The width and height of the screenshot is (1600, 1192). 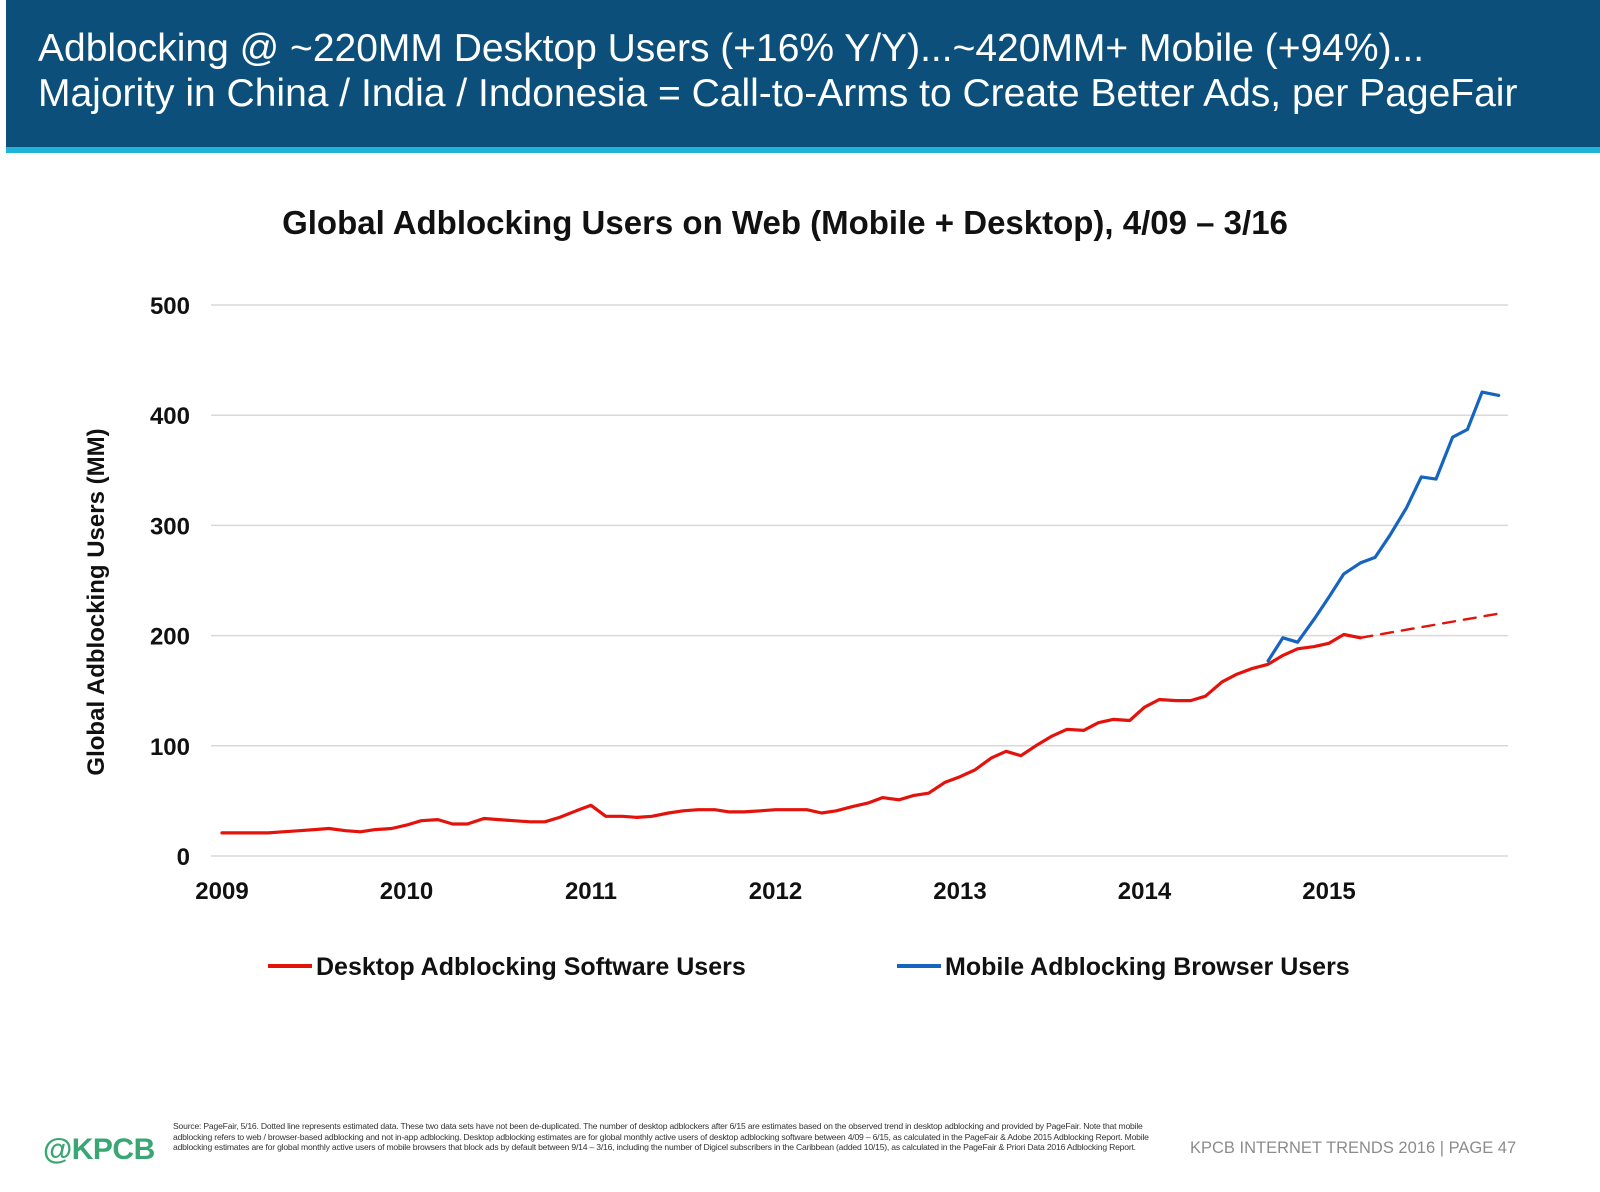 I want to click on x-tick-label: 2015, so click(x=1328, y=891).